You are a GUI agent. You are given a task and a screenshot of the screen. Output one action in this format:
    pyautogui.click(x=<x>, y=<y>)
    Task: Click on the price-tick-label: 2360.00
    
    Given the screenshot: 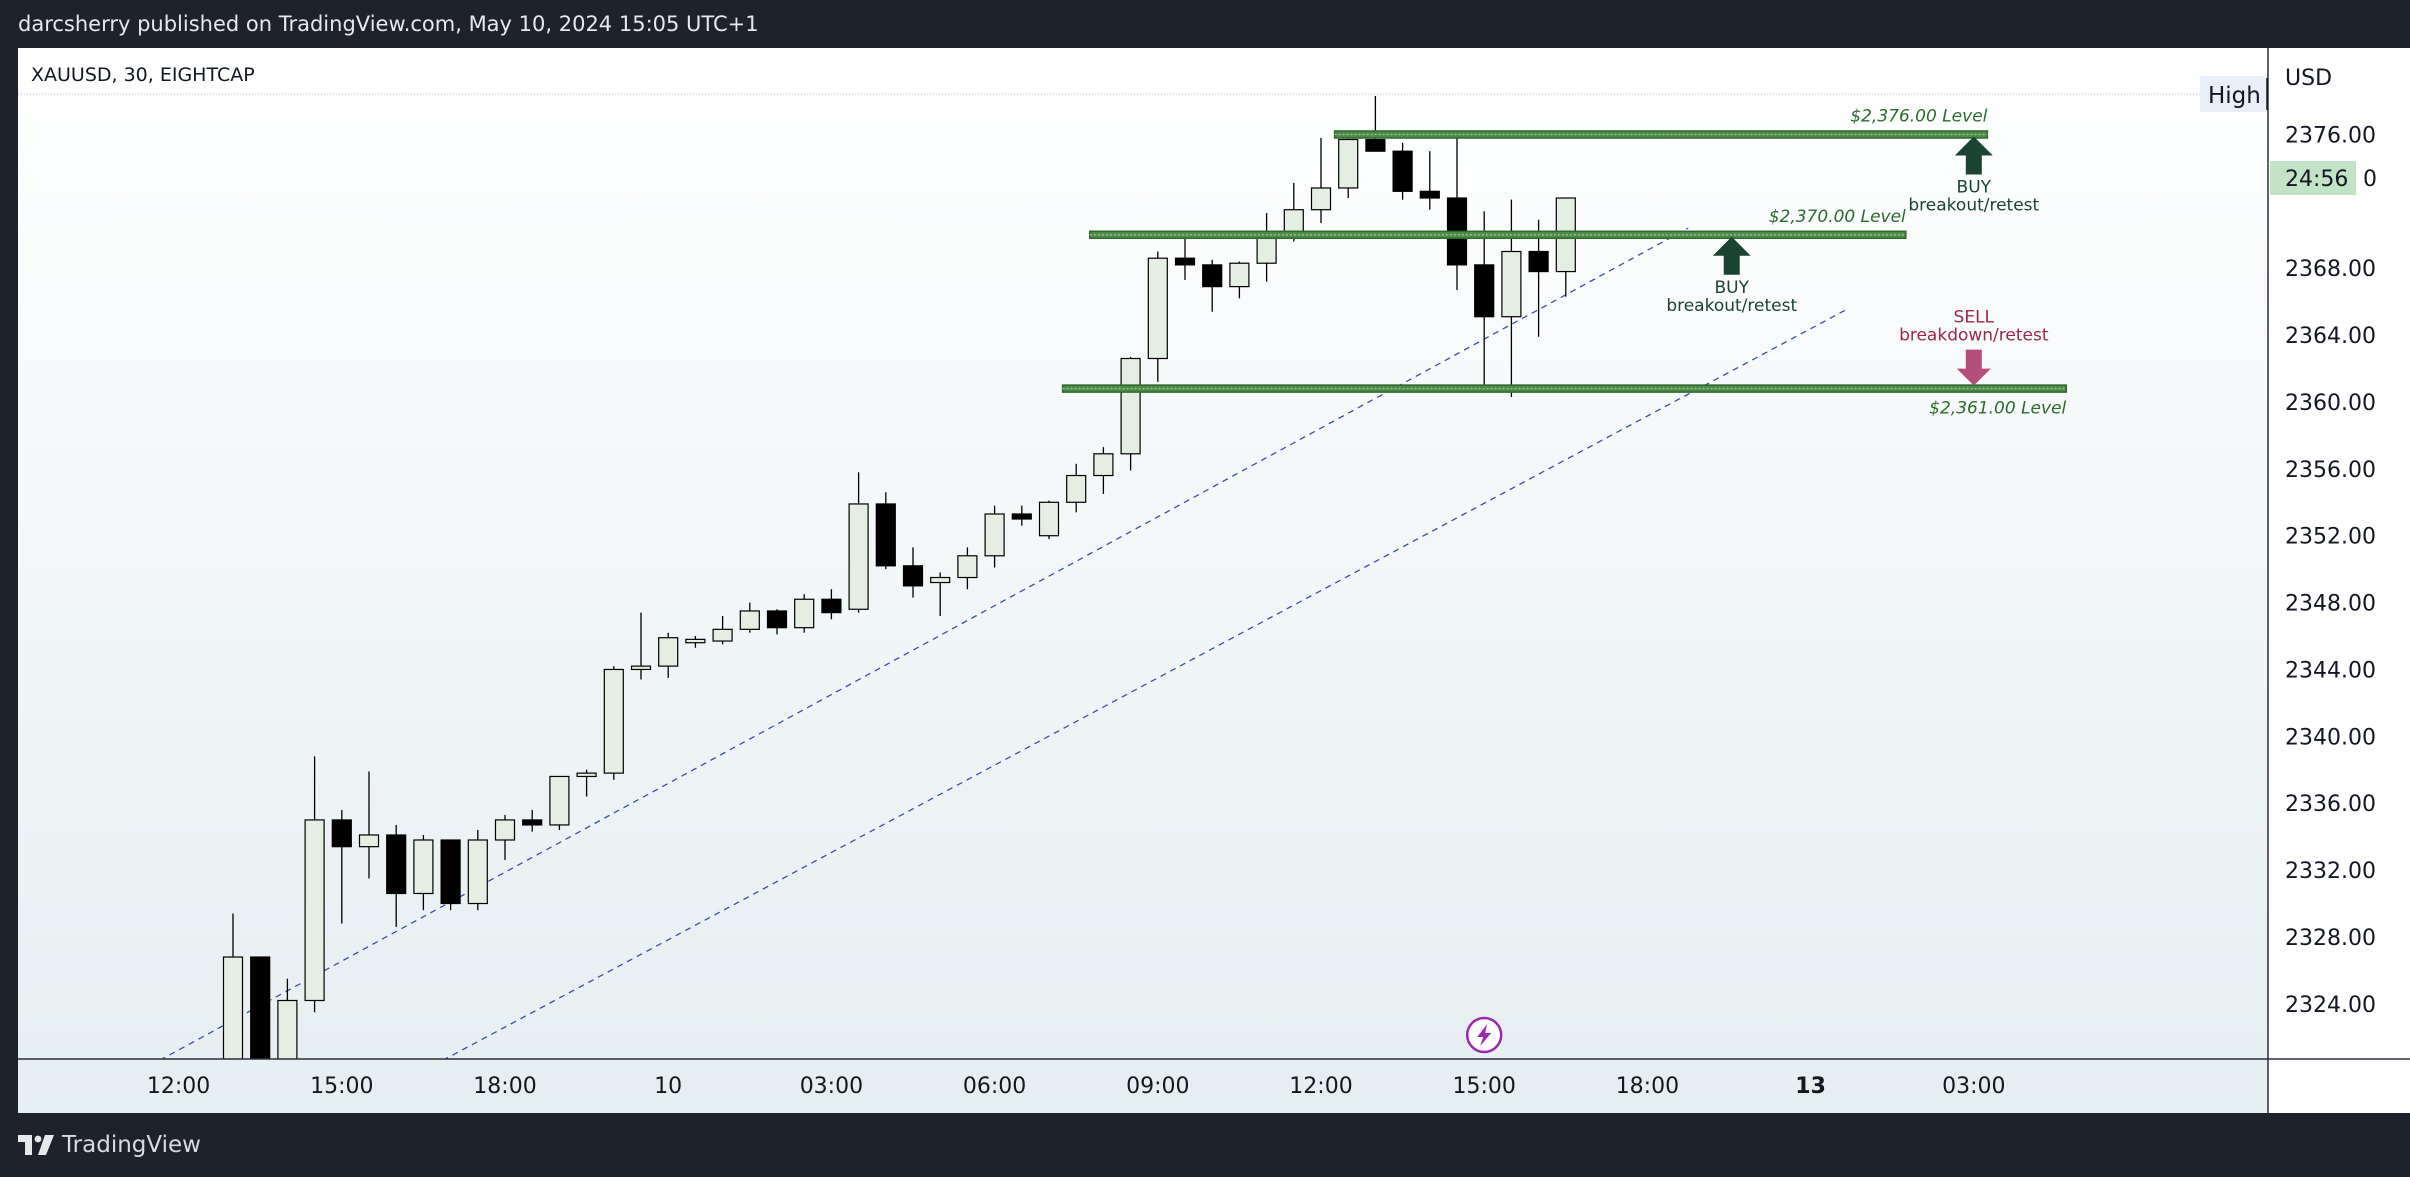 What is the action you would take?
    pyautogui.click(x=2330, y=403)
    